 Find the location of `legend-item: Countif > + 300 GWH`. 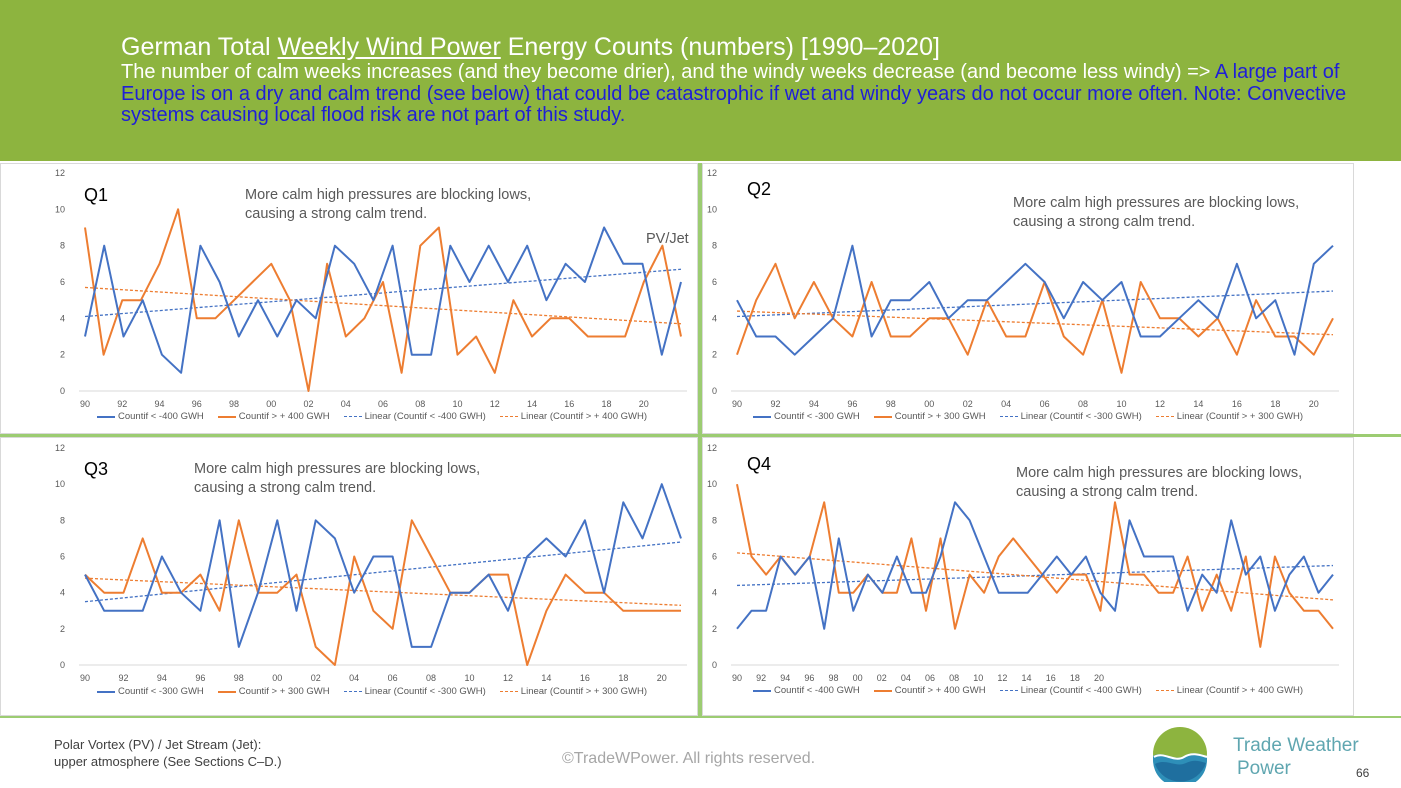

legend-item: Countif > + 300 GWH is located at coordinates (273, 691).